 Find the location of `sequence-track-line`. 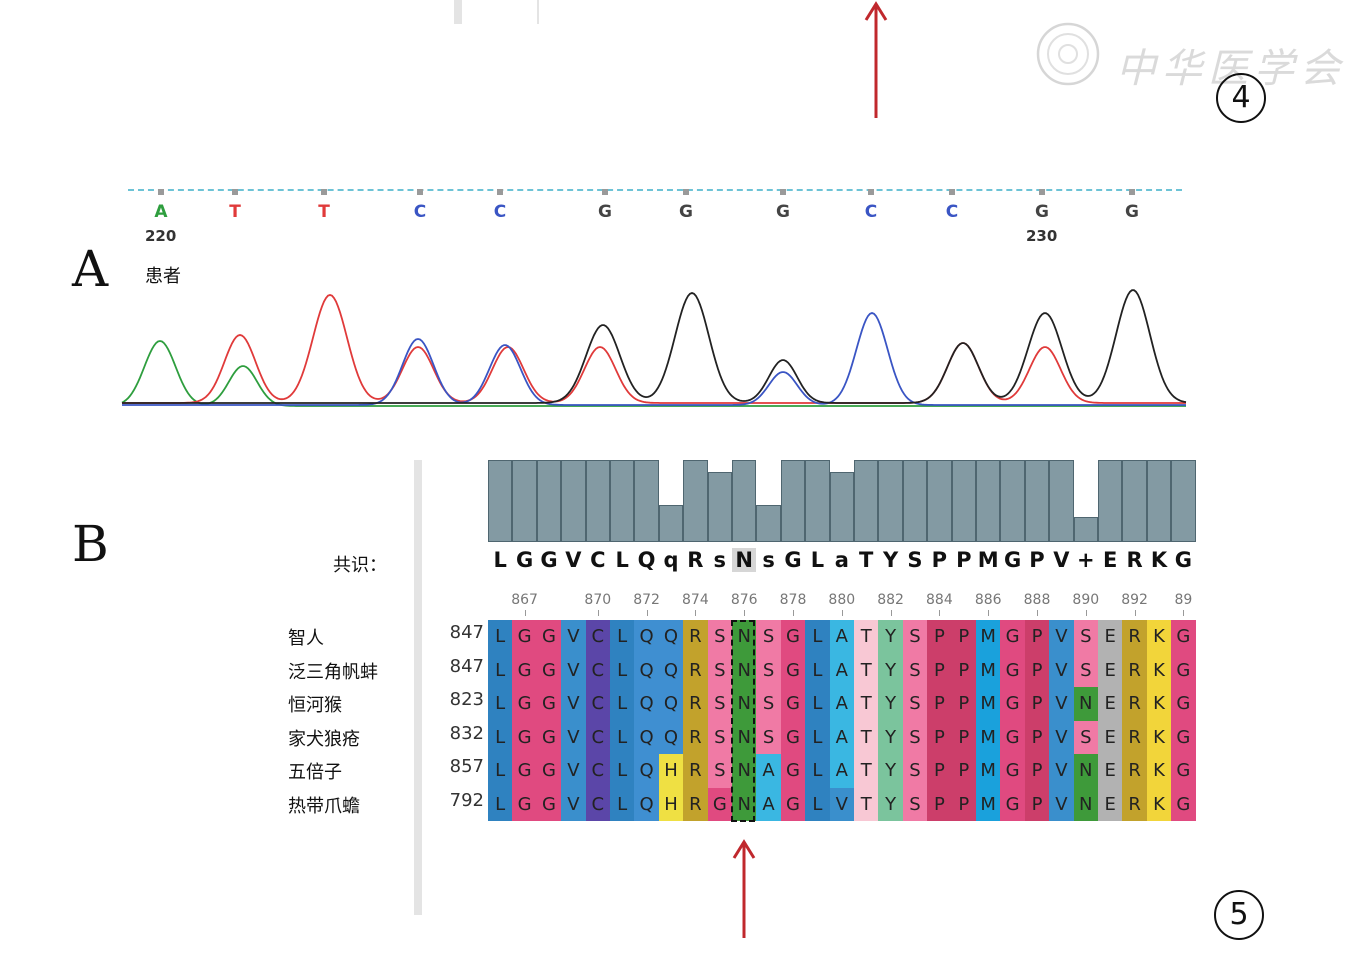

sequence-track-line is located at coordinates (655, 190).